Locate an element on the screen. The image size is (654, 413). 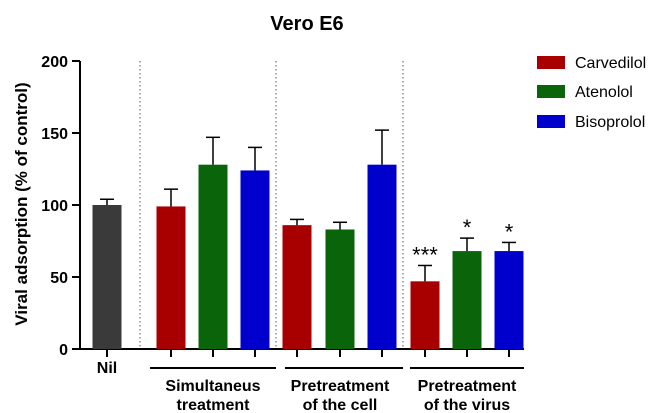
legend-label: Atenolol is located at coordinates (604, 92).